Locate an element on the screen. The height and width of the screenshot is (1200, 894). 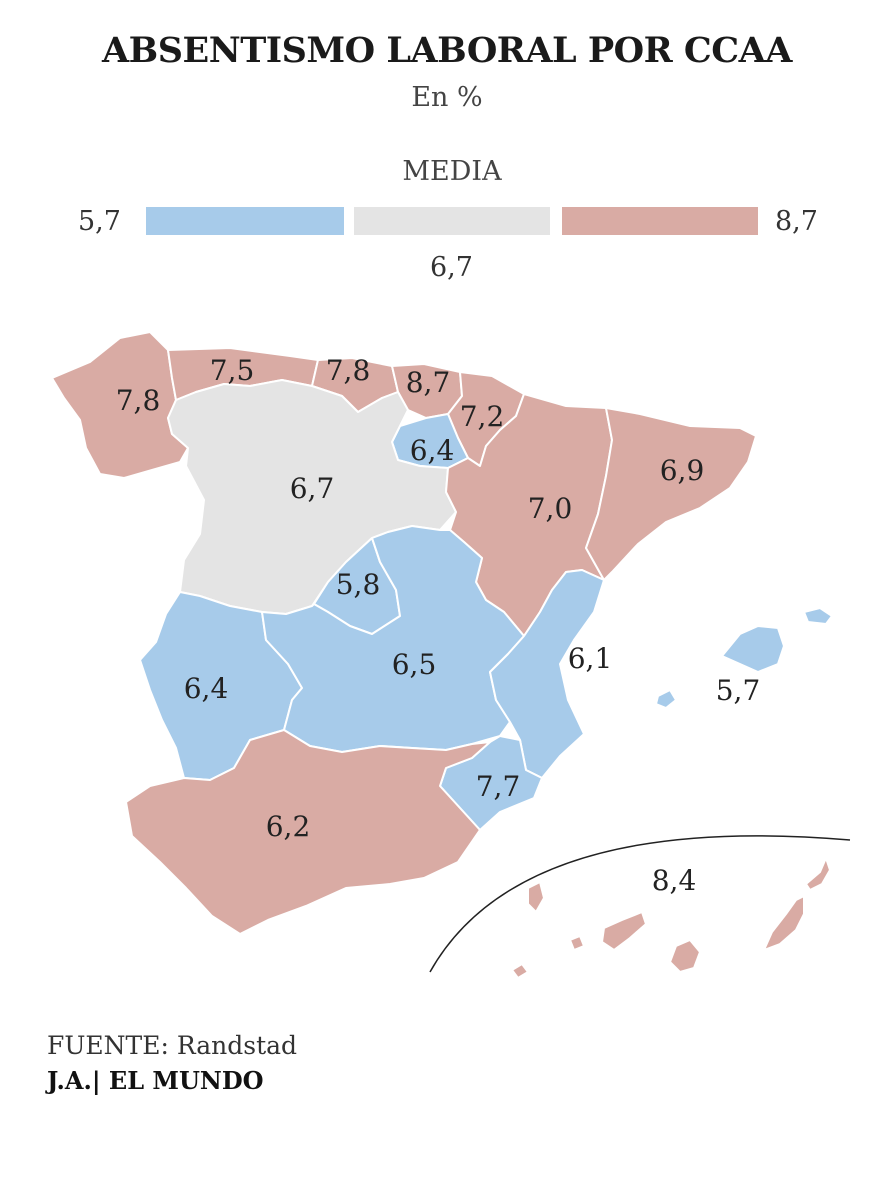
legend-title: MEDIA is located at coordinates (452, 171).